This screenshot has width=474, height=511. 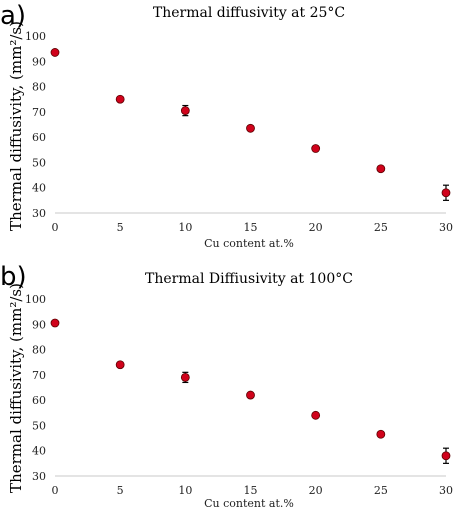 What do you see at coordinates (185, 490) in the screenshot?
I see `chart-b-x-tick-label: 10` at bounding box center [185, 490].